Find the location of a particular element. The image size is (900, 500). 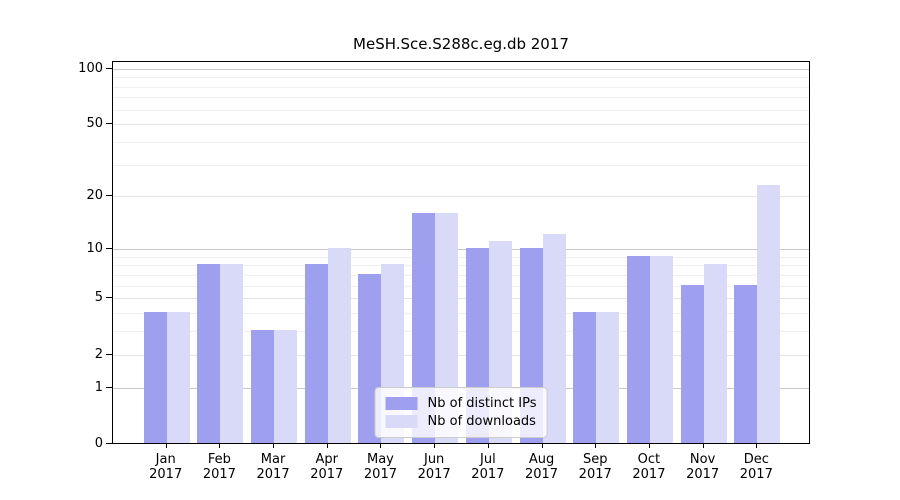

bar-jun-2017-ips is located at coordinates (424, 327).